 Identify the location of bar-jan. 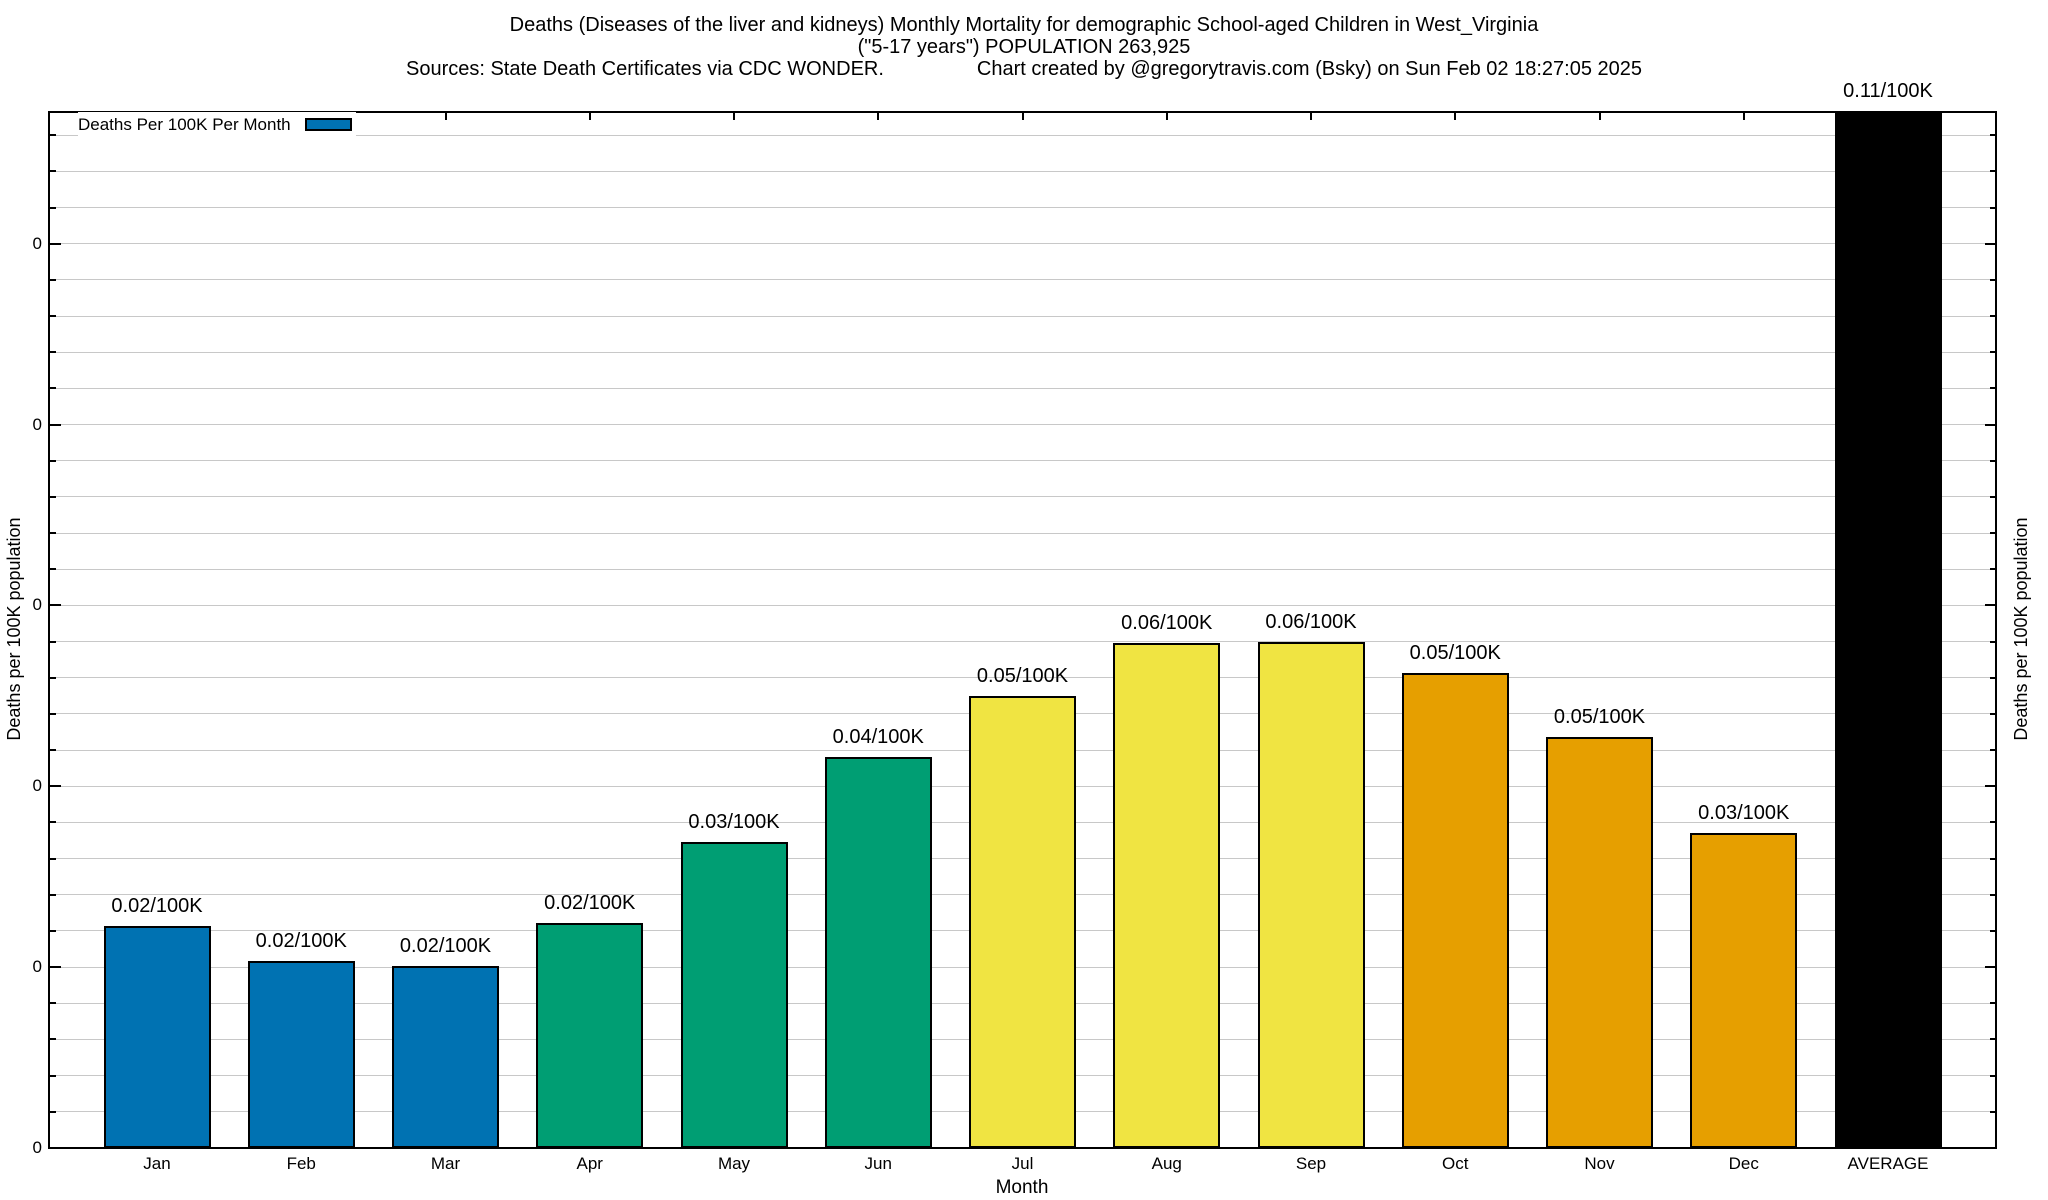
(157, 1036).